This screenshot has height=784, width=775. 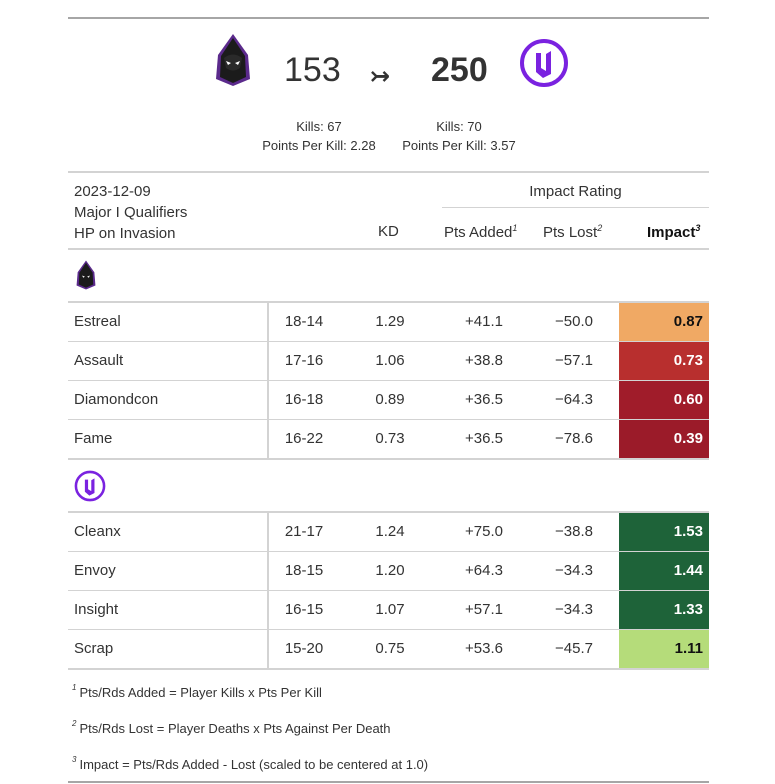 What do you see at coordinates (673, 232) in the screenshot?
I see `col-impact: Impact3` at bounding box center [673, 232].